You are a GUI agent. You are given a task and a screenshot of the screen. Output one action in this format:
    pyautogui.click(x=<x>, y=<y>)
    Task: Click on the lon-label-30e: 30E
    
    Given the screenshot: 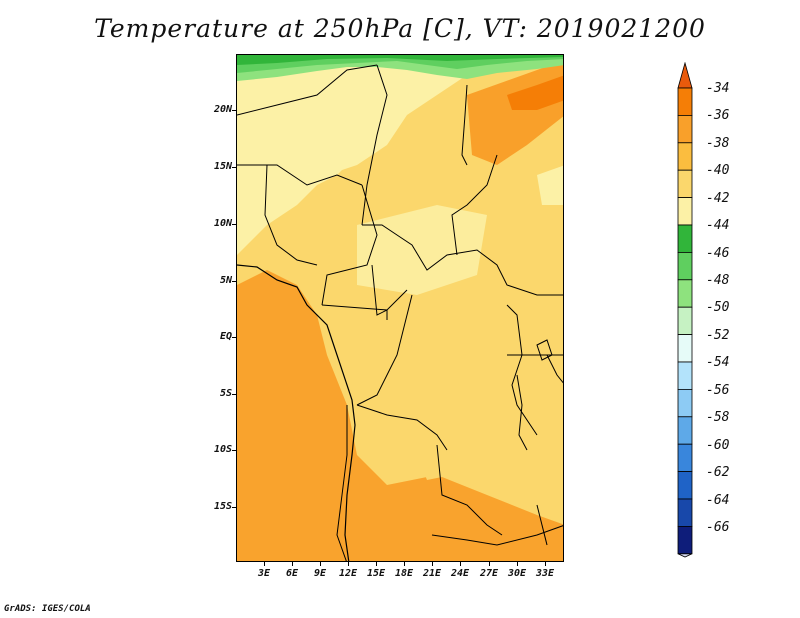 What is the action you would take?
    pyautogui.click(x=517, y=573)
    